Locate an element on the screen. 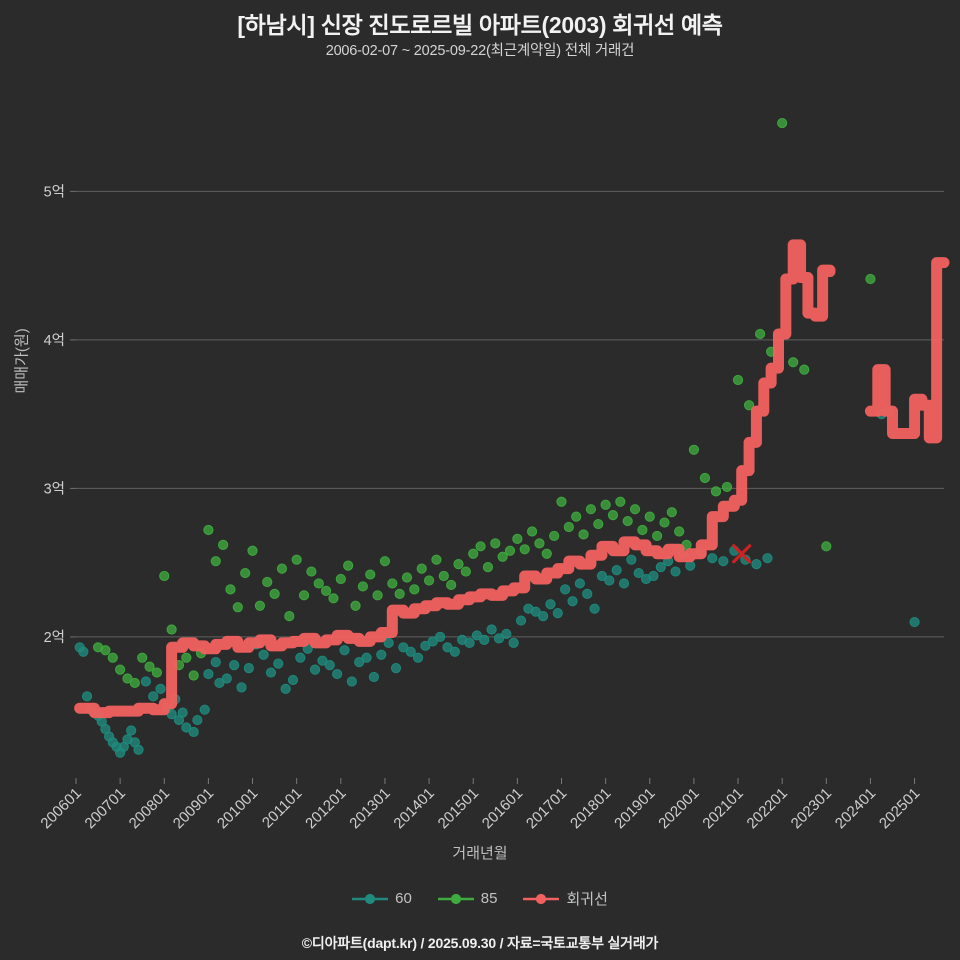 This screenshot has height=960, width=960. legend-item-85: 85 is located at coordinates (467, 898).